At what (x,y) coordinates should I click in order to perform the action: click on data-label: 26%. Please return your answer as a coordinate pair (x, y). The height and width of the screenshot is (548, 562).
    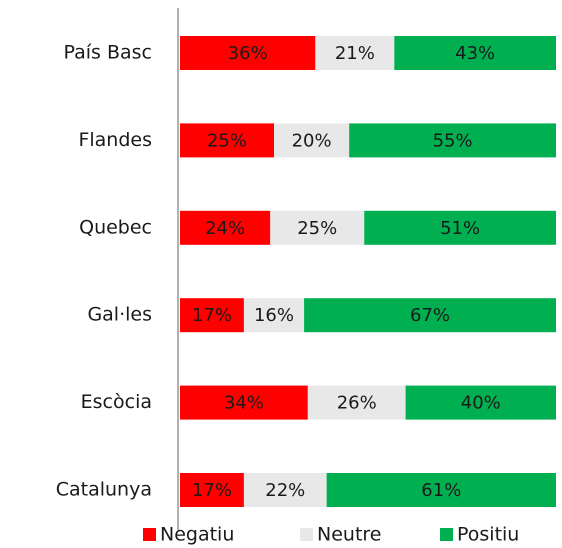
    Looking at the image, I should click on (357, 403).